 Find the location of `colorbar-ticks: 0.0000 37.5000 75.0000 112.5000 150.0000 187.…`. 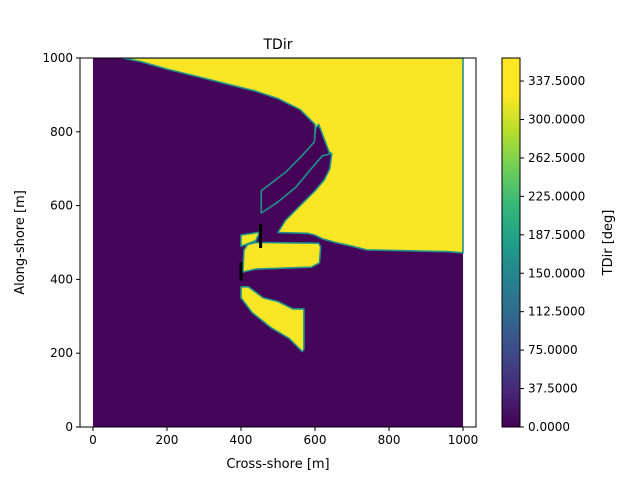

colorbar-ticks: 0.0000 37.5000 75.0000 112.5000 150.0000 187.… is located at coordinates (552, 254).